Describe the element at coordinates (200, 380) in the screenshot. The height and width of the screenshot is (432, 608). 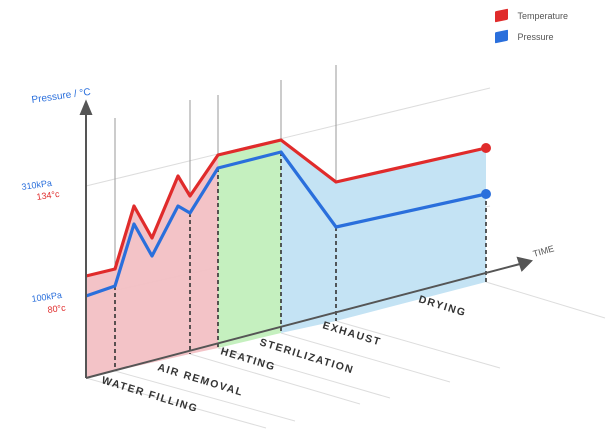
I see `phase-label-air-removal: AIR REMOVAL` at that location.